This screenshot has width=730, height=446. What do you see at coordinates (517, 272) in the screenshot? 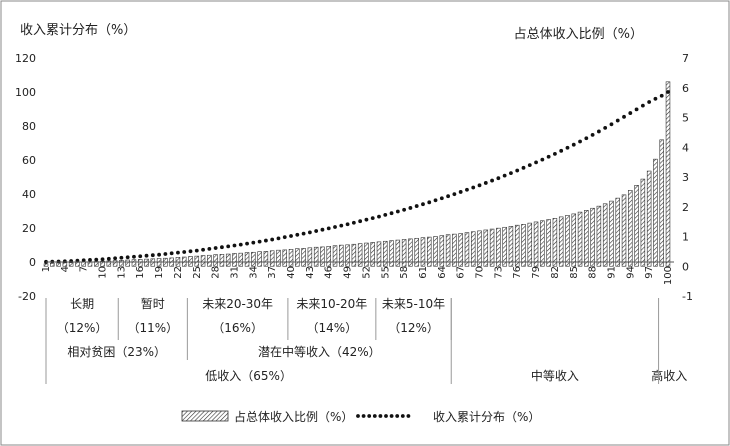
I see `x-tick: 76` at bounding box center [517, 272].